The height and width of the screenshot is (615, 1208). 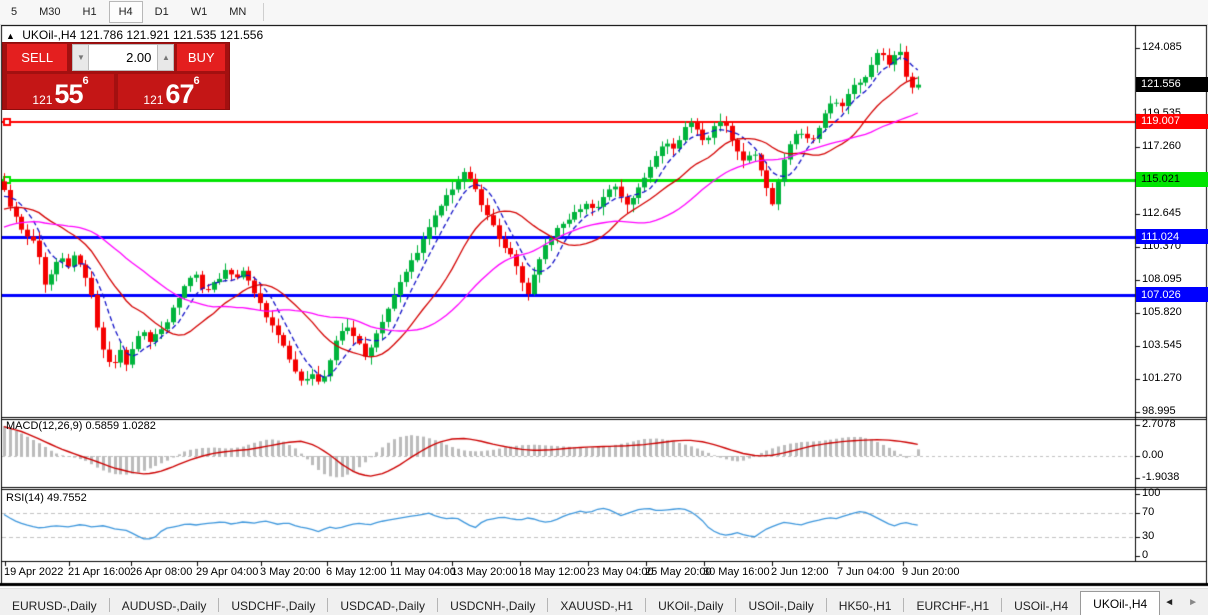 What do you see at coordinates (1172, 84) in the screenshot?
I see `current-price-badge: 121.556` at bounding box center [1172, 84].